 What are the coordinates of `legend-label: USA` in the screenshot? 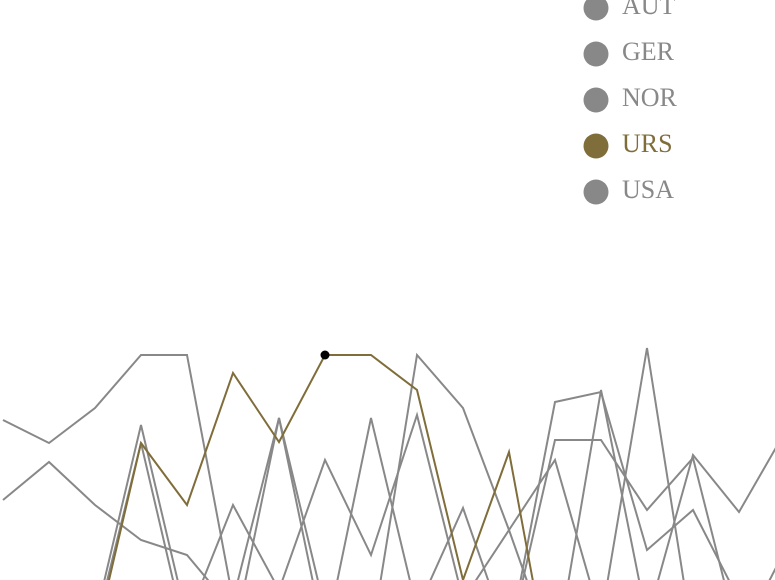 It's located at (648, 189).